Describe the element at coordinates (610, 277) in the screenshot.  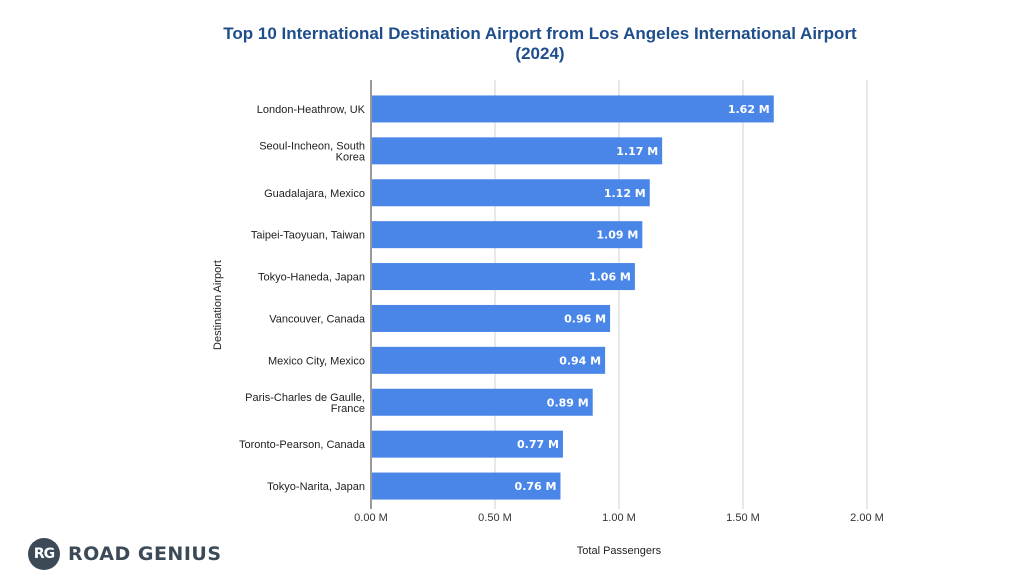
I see `bar-data-label: 1.06 M` at that location.